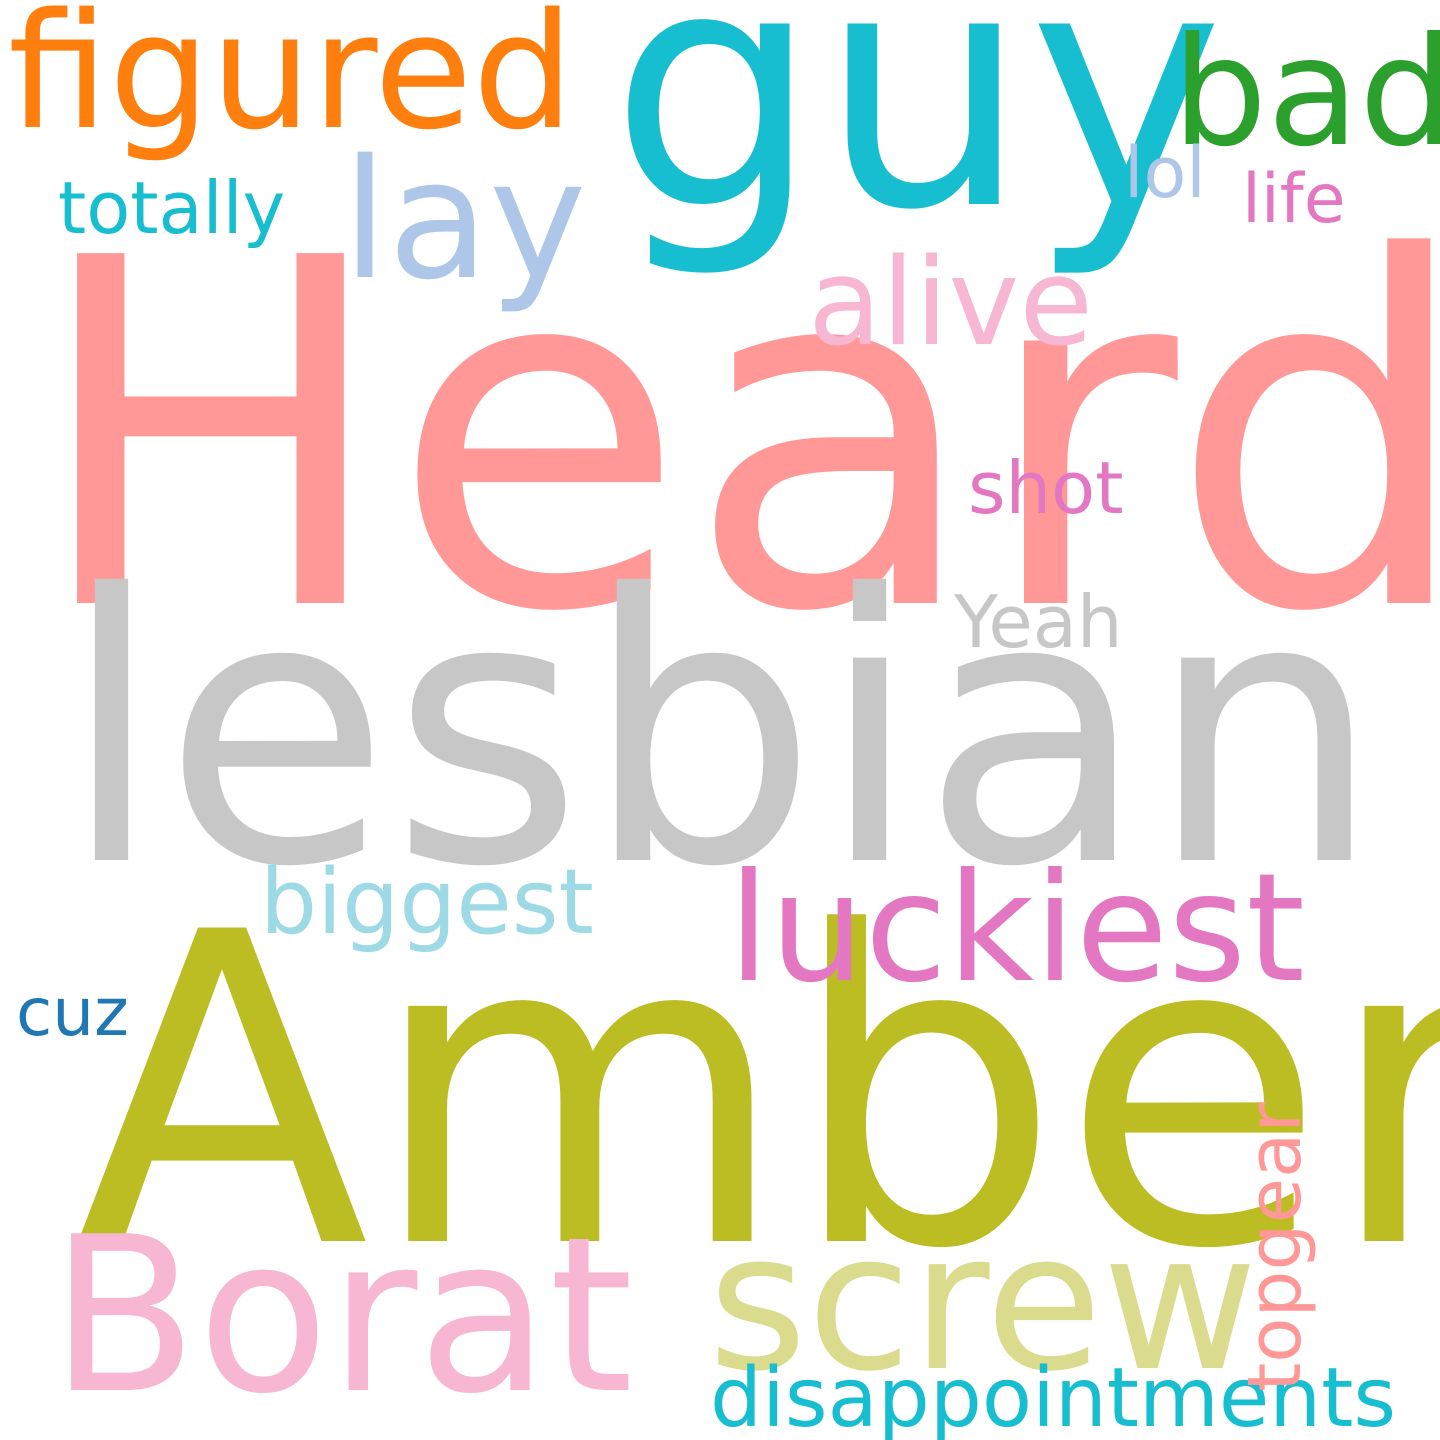 Image resolution: width=1440 pixels, height=1440 pixels. Describe the element at coordinates (1165, 173) in the screenshot. I see `word-lol: lol` at that location.